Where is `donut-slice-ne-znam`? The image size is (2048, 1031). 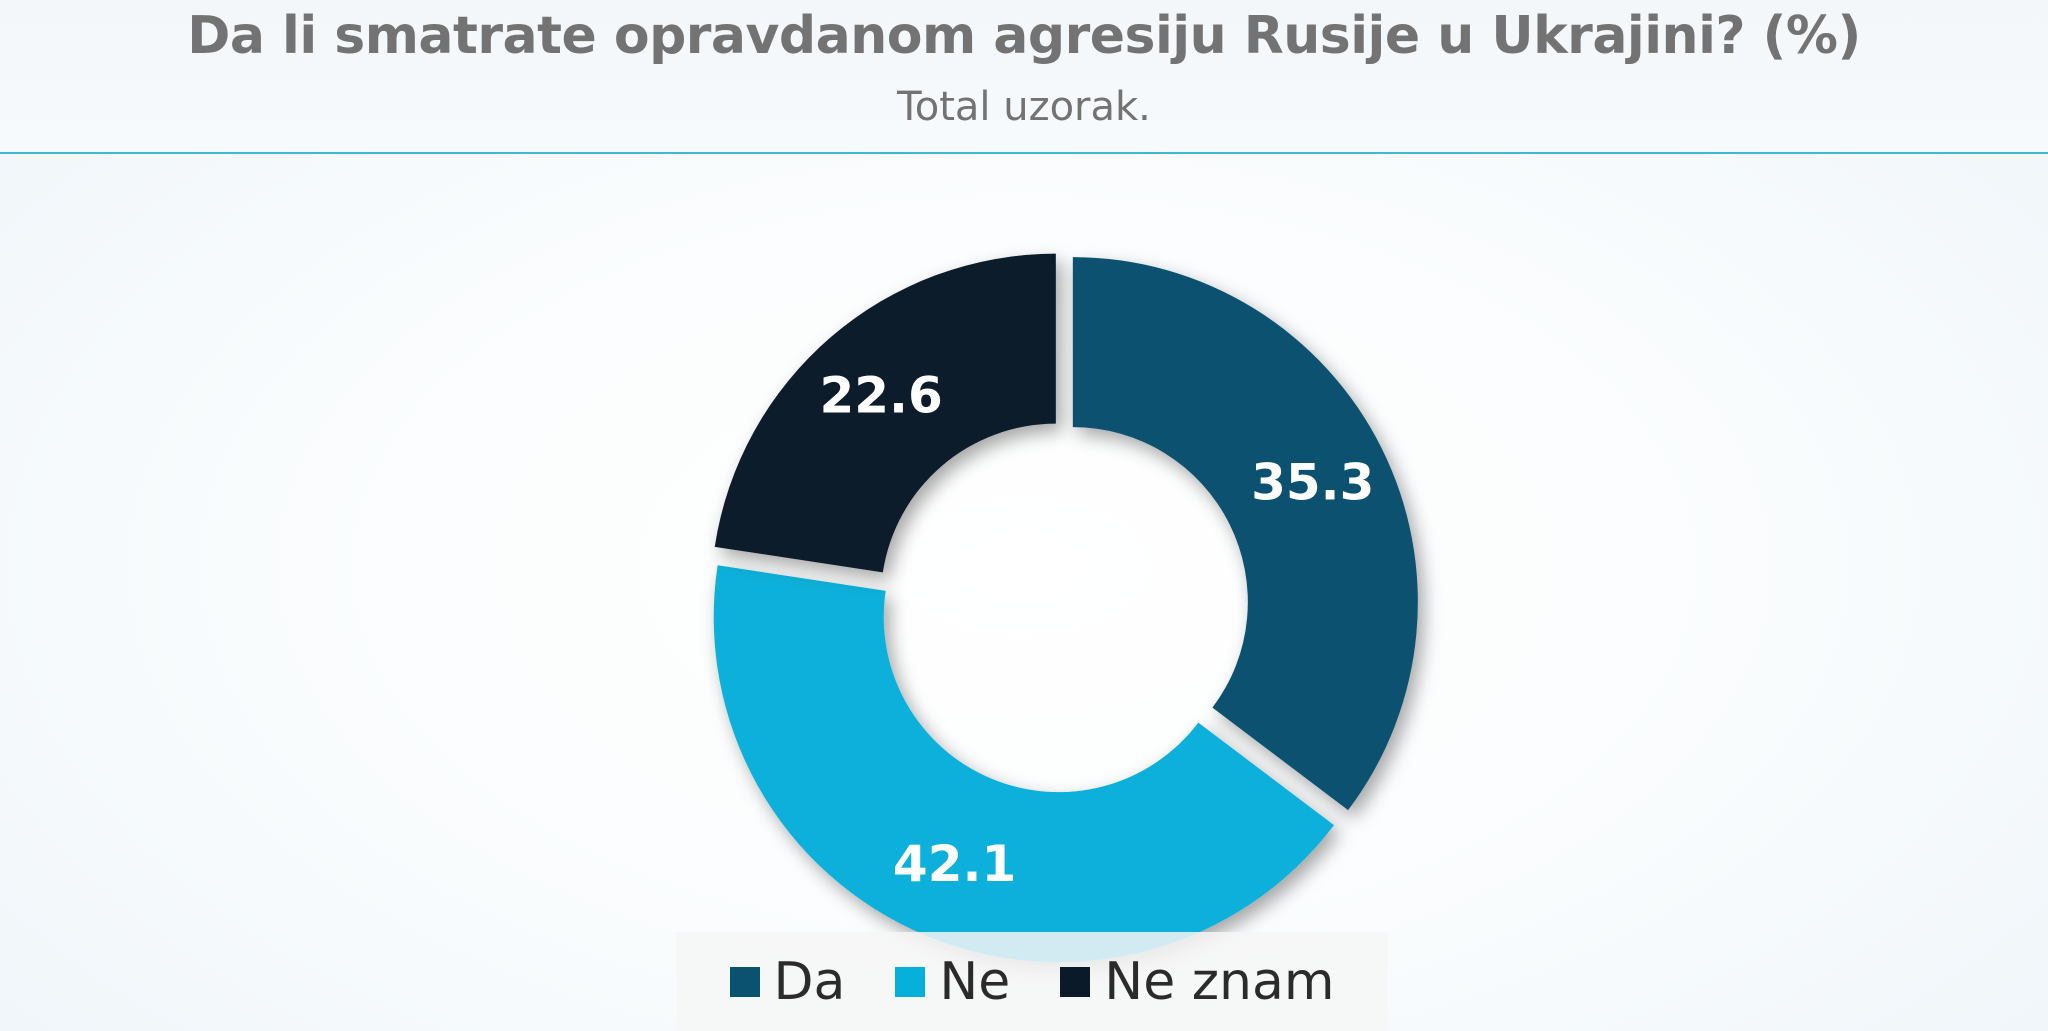
donut-slice-ne-znam is located at coordinates (885, 413).